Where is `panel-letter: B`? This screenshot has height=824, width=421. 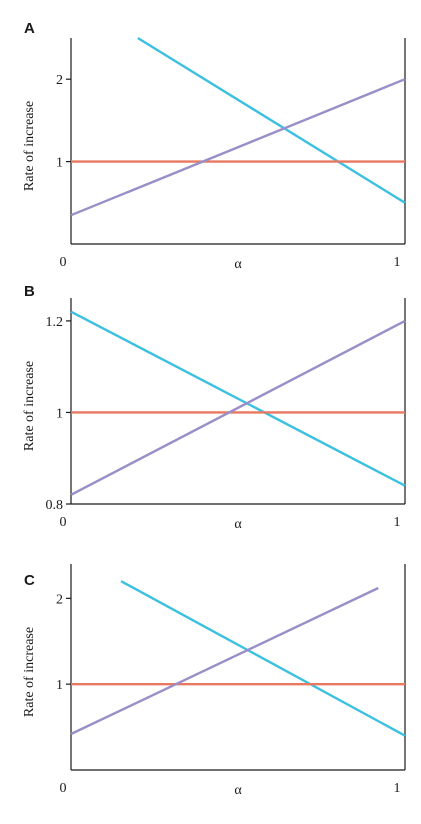 panel-letter: B is located at coordinates (29, 291).